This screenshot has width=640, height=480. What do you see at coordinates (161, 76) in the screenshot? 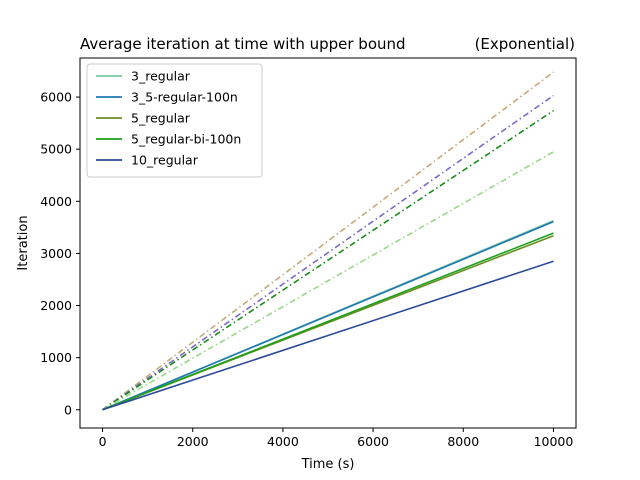
I see `legend-label: 3_regular` at bounding box center [161, 76].